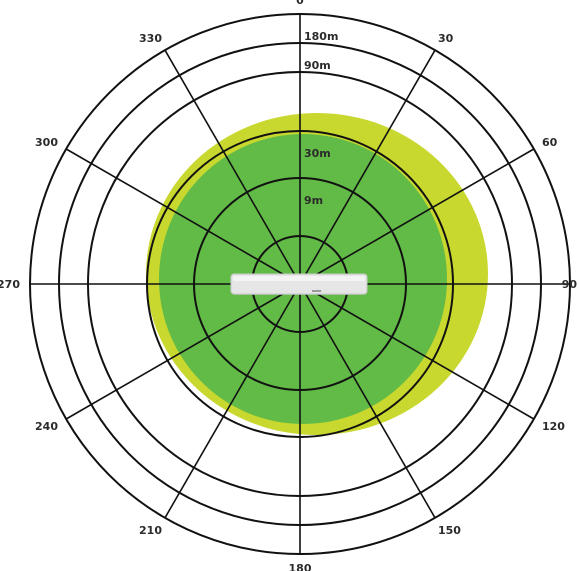 The image size is (579, 571). What do you see at coordinates (150, 530) in the screenshot?
I see `angle-label-210: 210` at bounding box center [150, 530].